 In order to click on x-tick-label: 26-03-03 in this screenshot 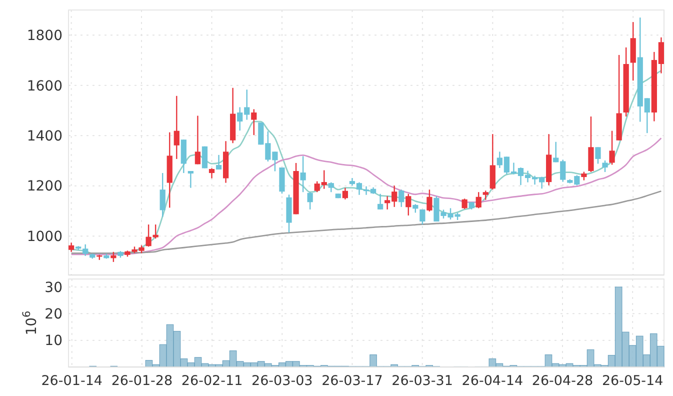, I will do `click(282, 381)`.